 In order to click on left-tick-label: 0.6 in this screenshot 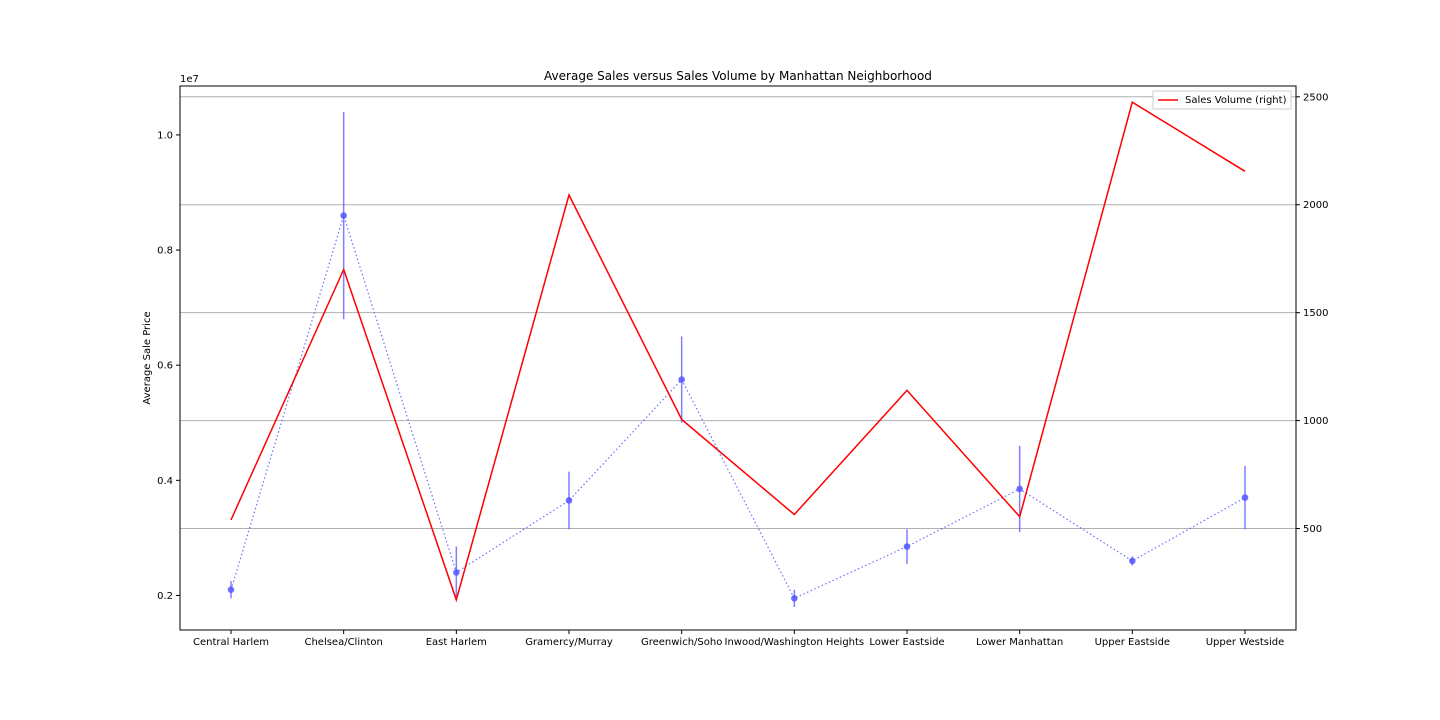, I will do `click(165, 366)`.